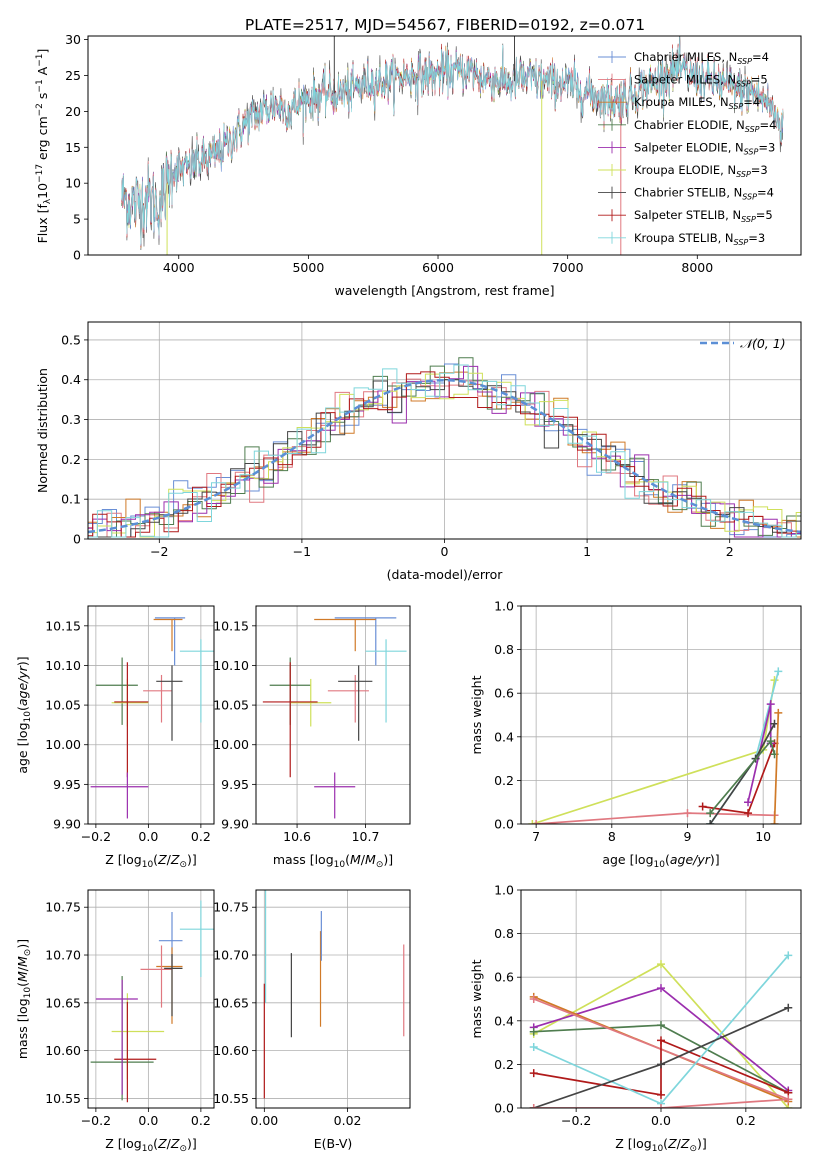  What do you see at coordinates (770, 704) in the screenshot?
I see `weight-marker-salpeter_elodie` at bounding box center [770, 704].